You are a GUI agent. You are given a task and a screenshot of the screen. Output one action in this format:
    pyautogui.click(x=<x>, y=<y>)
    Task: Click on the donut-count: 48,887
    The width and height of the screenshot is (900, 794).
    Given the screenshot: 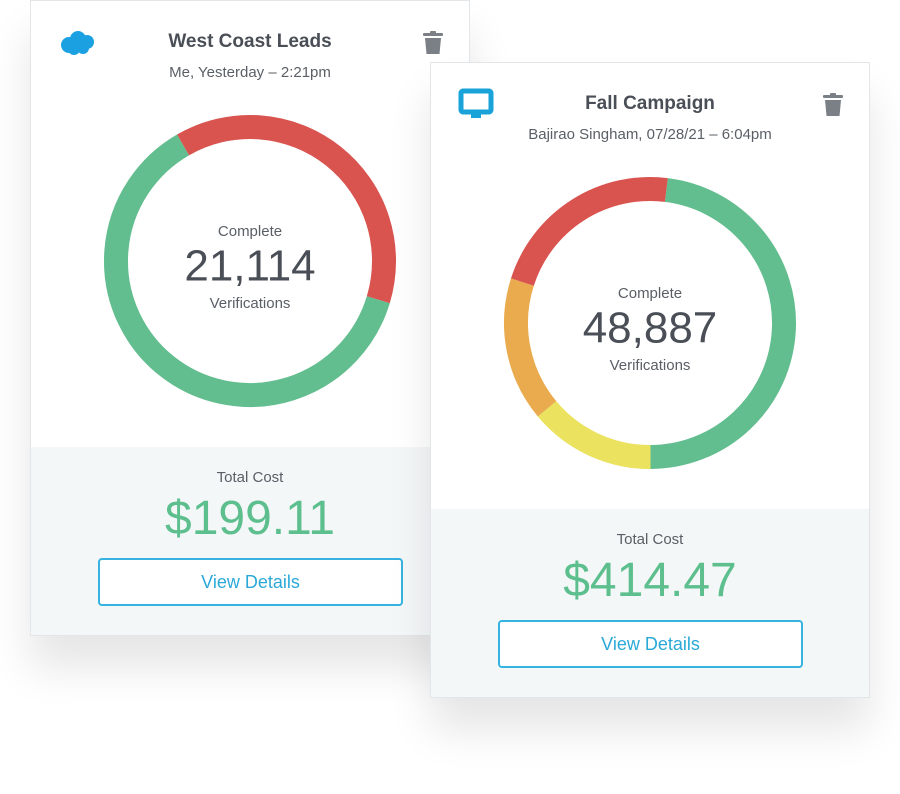 What is the action you would take?
    pyautogui.click(x=650, y=328)
    